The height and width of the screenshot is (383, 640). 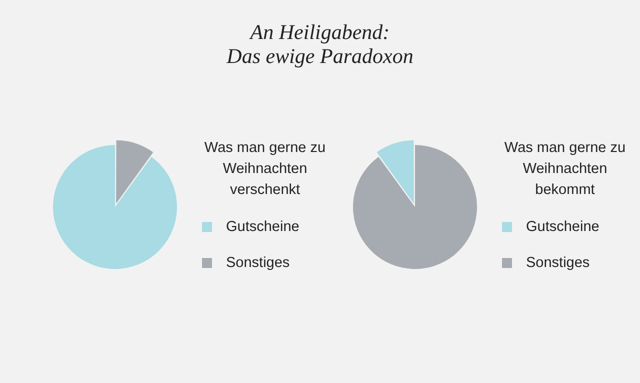 I want to click on chart-title: An Heiligabend: Das ewige Paradoxon, so click(x=320, y=44).